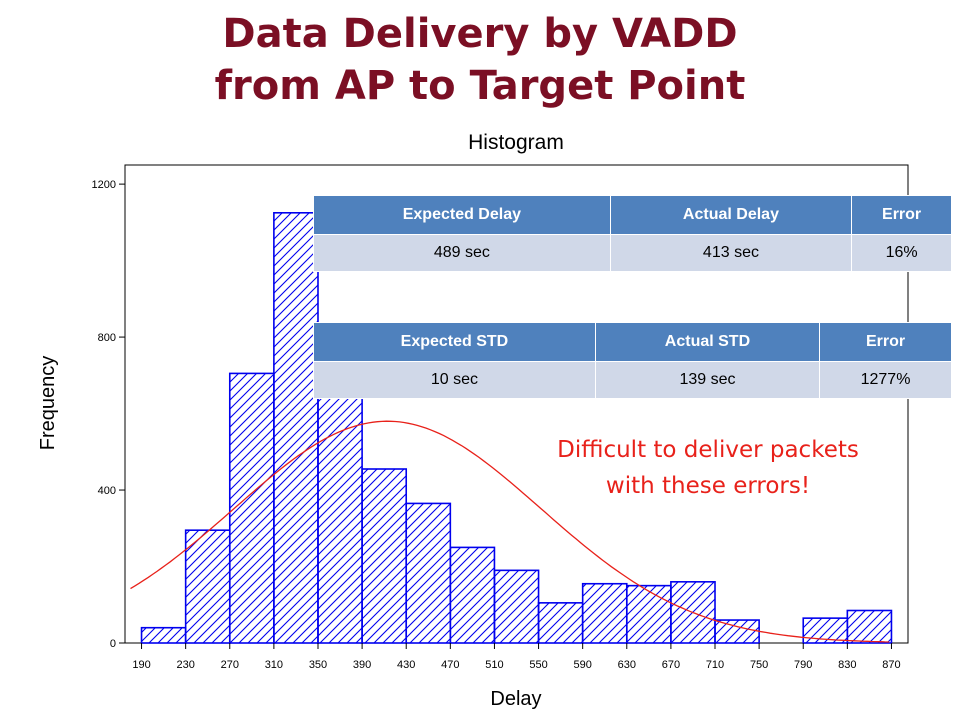  I want to click on x-tick-label: 750, so click(759, 665).